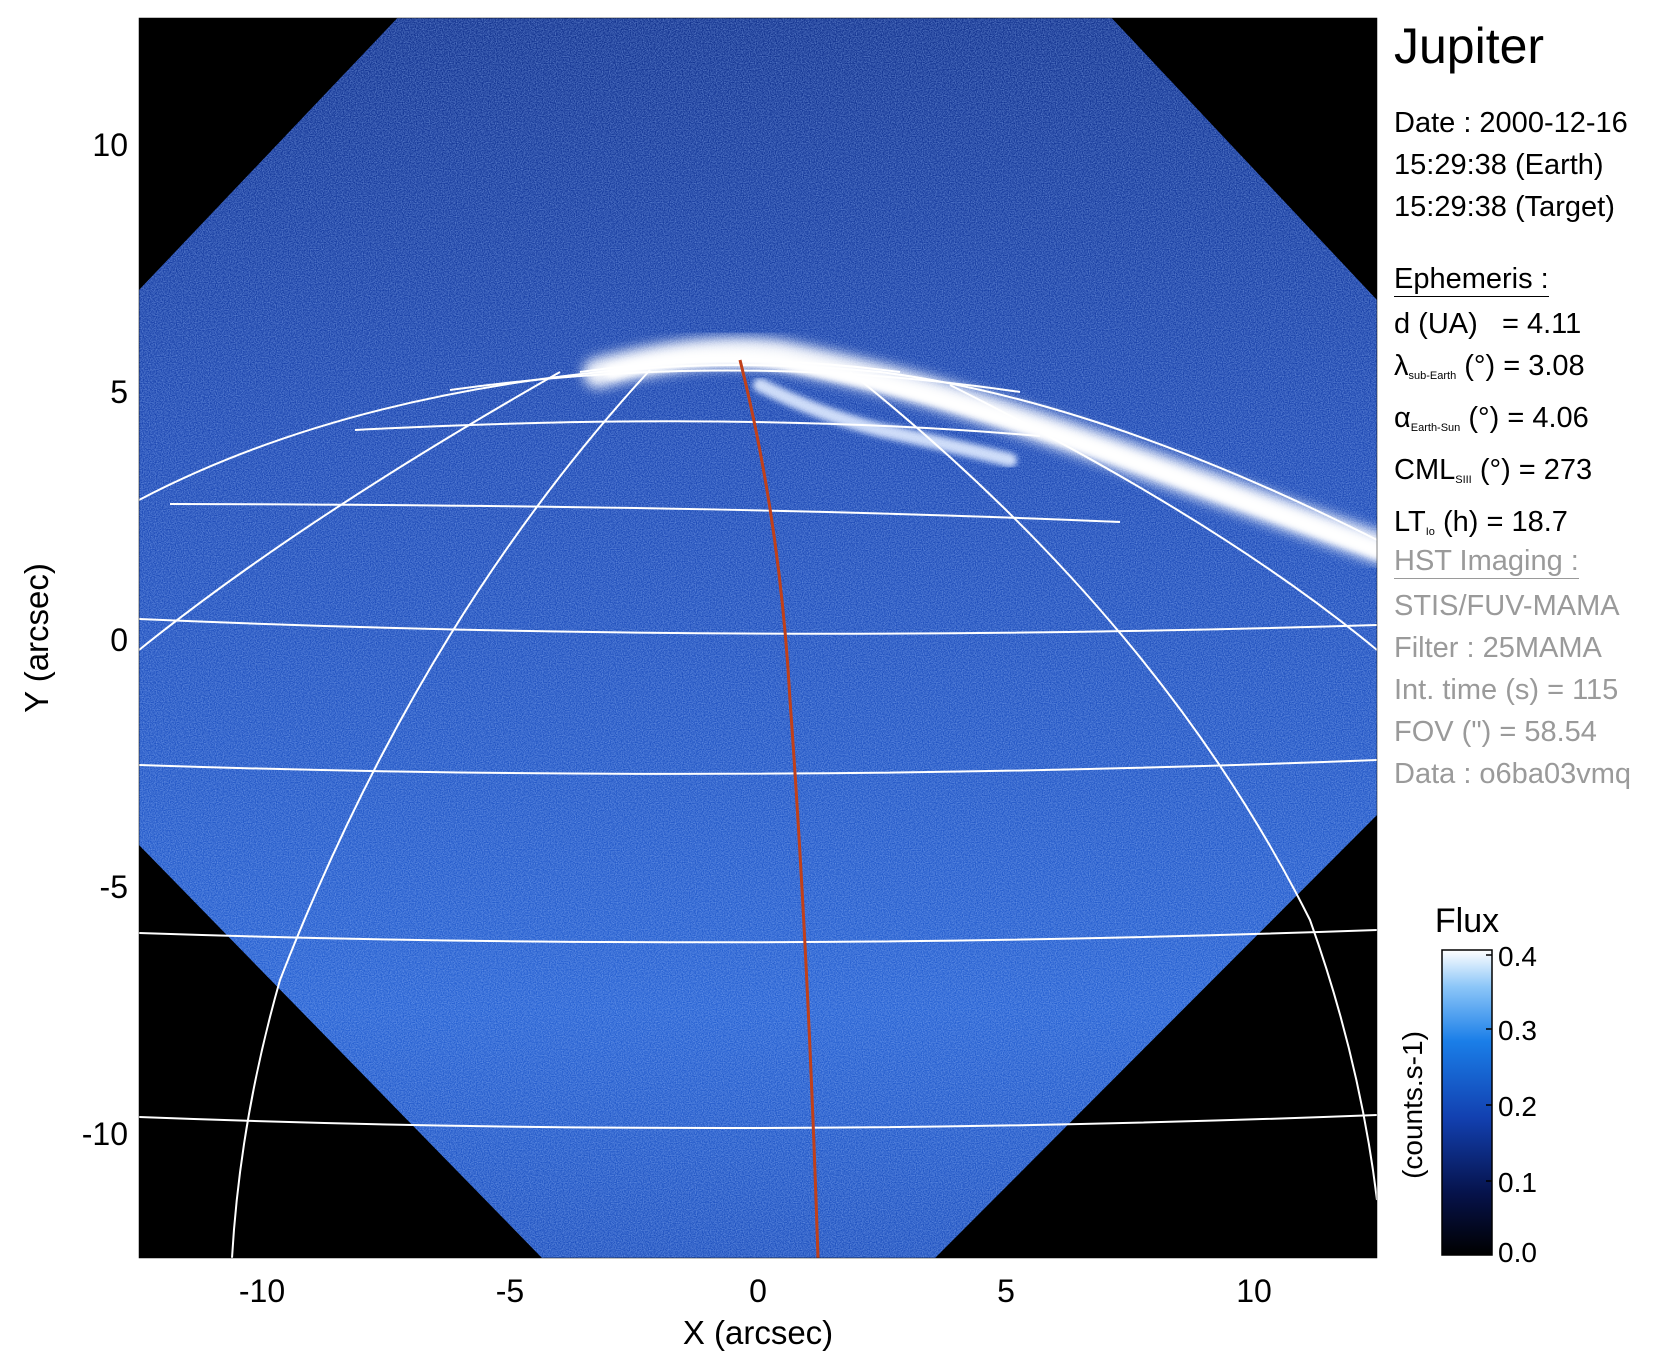 This screenshot has width=1676, height=1367. Describe the element at coordinates (1493, 470) in the screenshot. I see `cml-row: CMLSIII (°) = 273` at that location.